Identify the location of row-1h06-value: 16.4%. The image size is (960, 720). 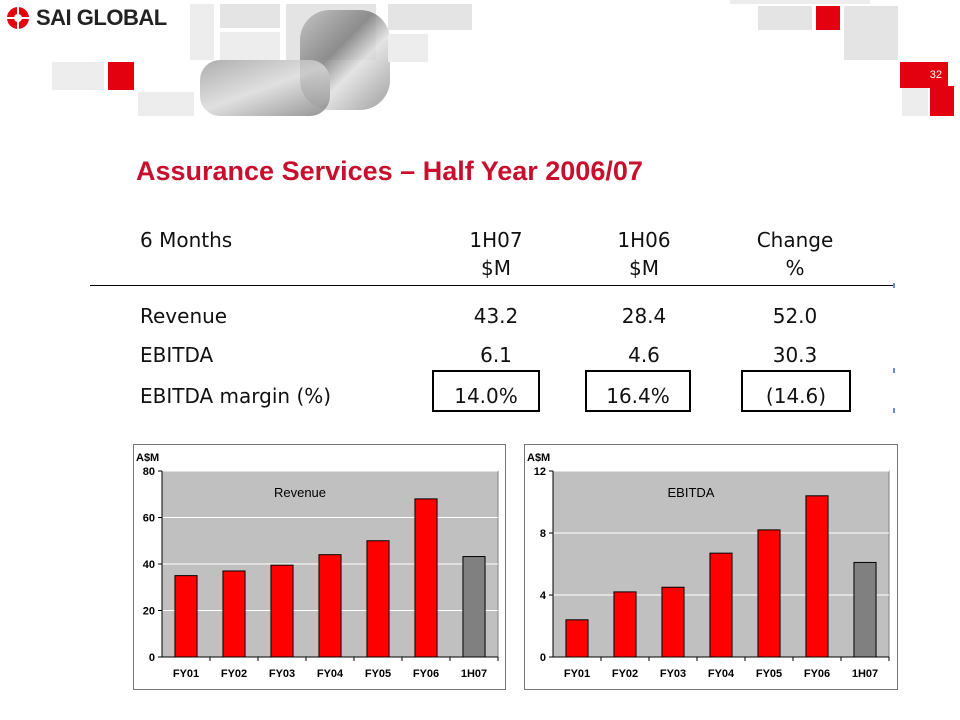
(638, 396).